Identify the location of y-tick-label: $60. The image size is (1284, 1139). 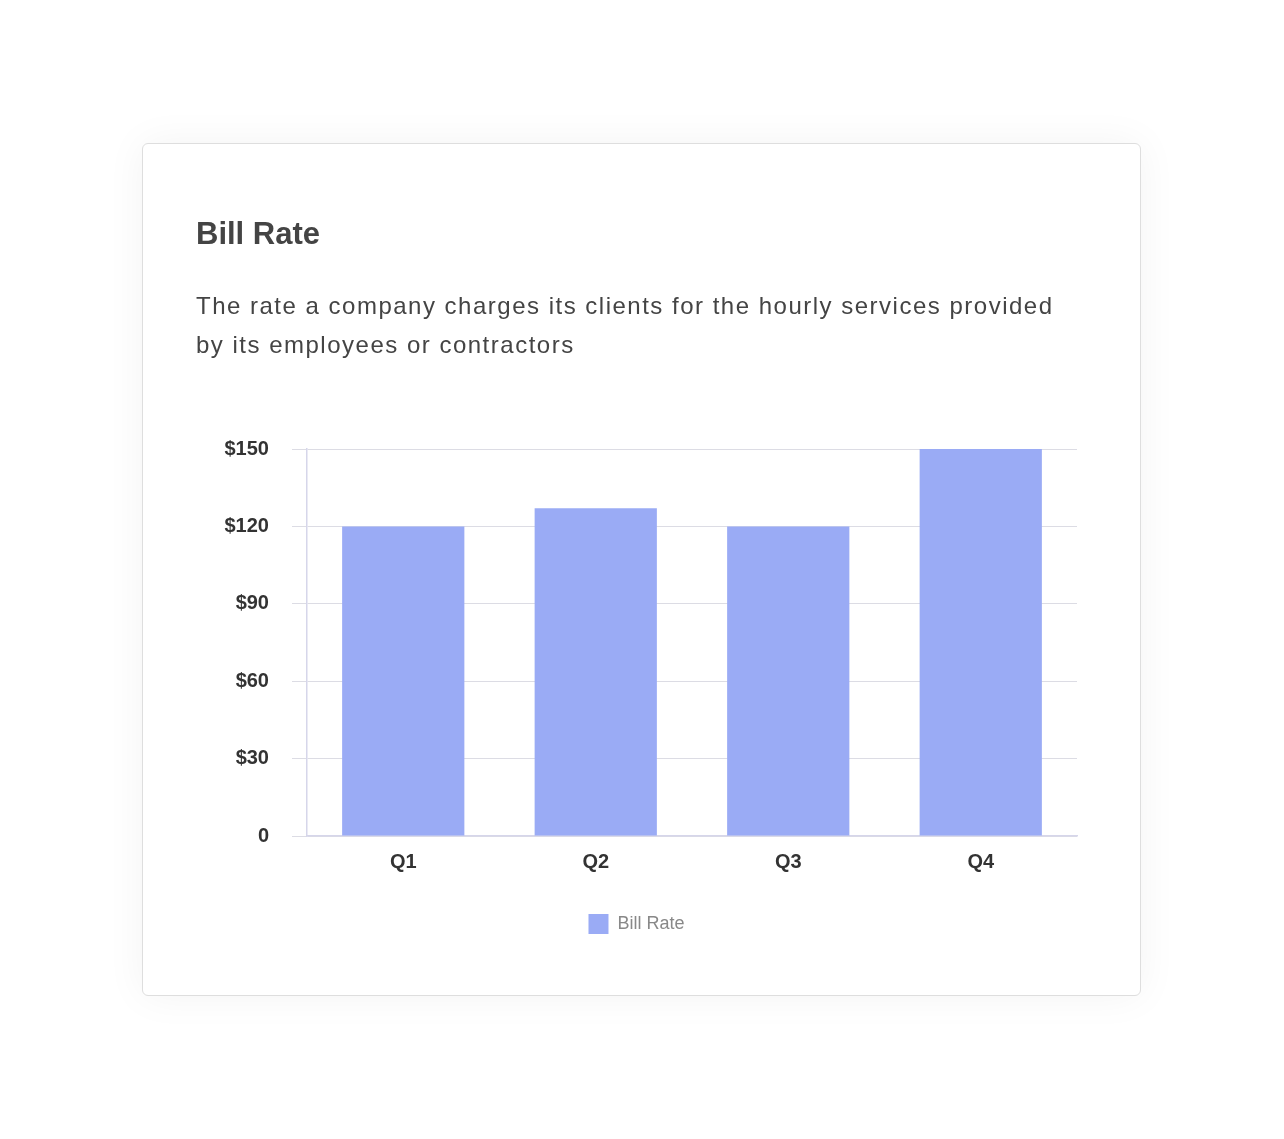
(252, 679).